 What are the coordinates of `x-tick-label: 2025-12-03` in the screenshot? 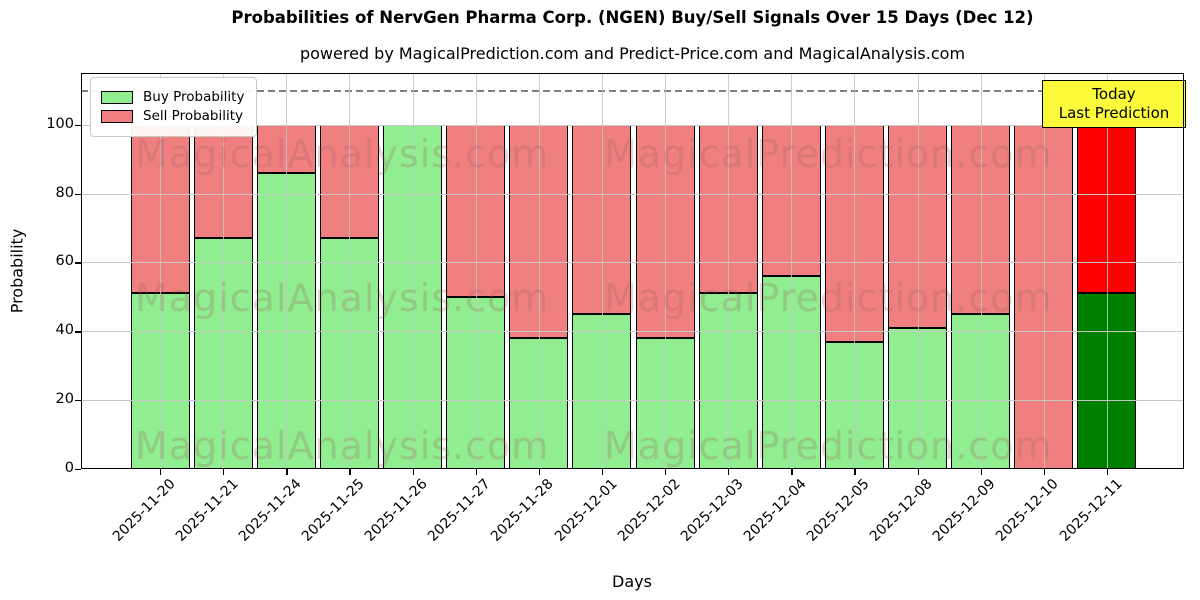 It's located at (712, 510).